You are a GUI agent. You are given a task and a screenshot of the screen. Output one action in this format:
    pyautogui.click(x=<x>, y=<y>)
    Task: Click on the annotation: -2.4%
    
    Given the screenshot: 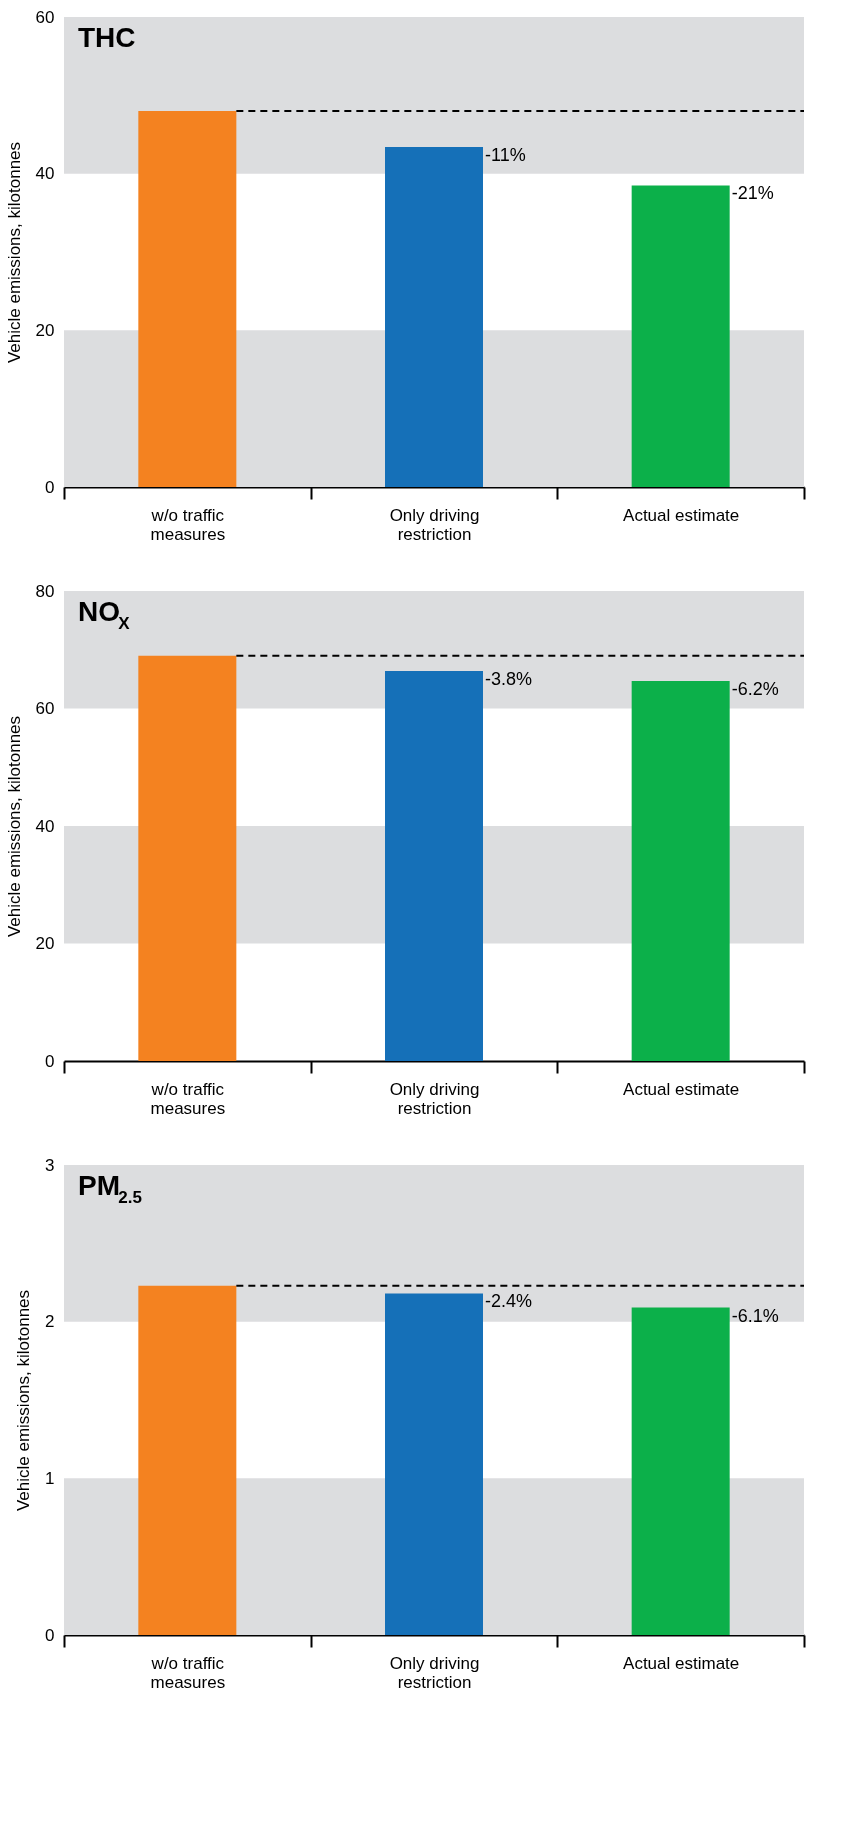 What is the action you would take?
    pyautogui.click(x=509, y=1301)
    